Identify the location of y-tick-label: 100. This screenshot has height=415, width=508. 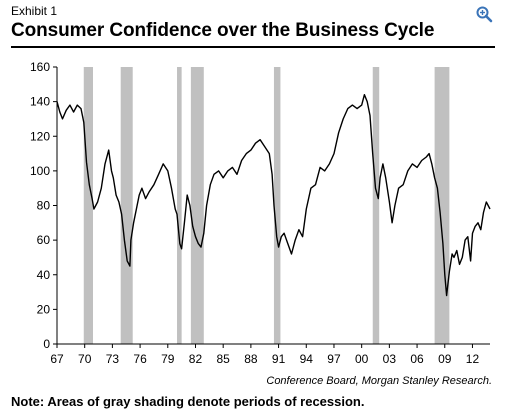
(40, 171).